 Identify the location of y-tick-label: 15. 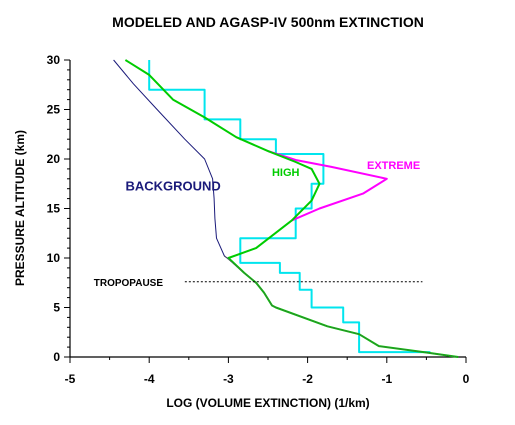
(54, 209).